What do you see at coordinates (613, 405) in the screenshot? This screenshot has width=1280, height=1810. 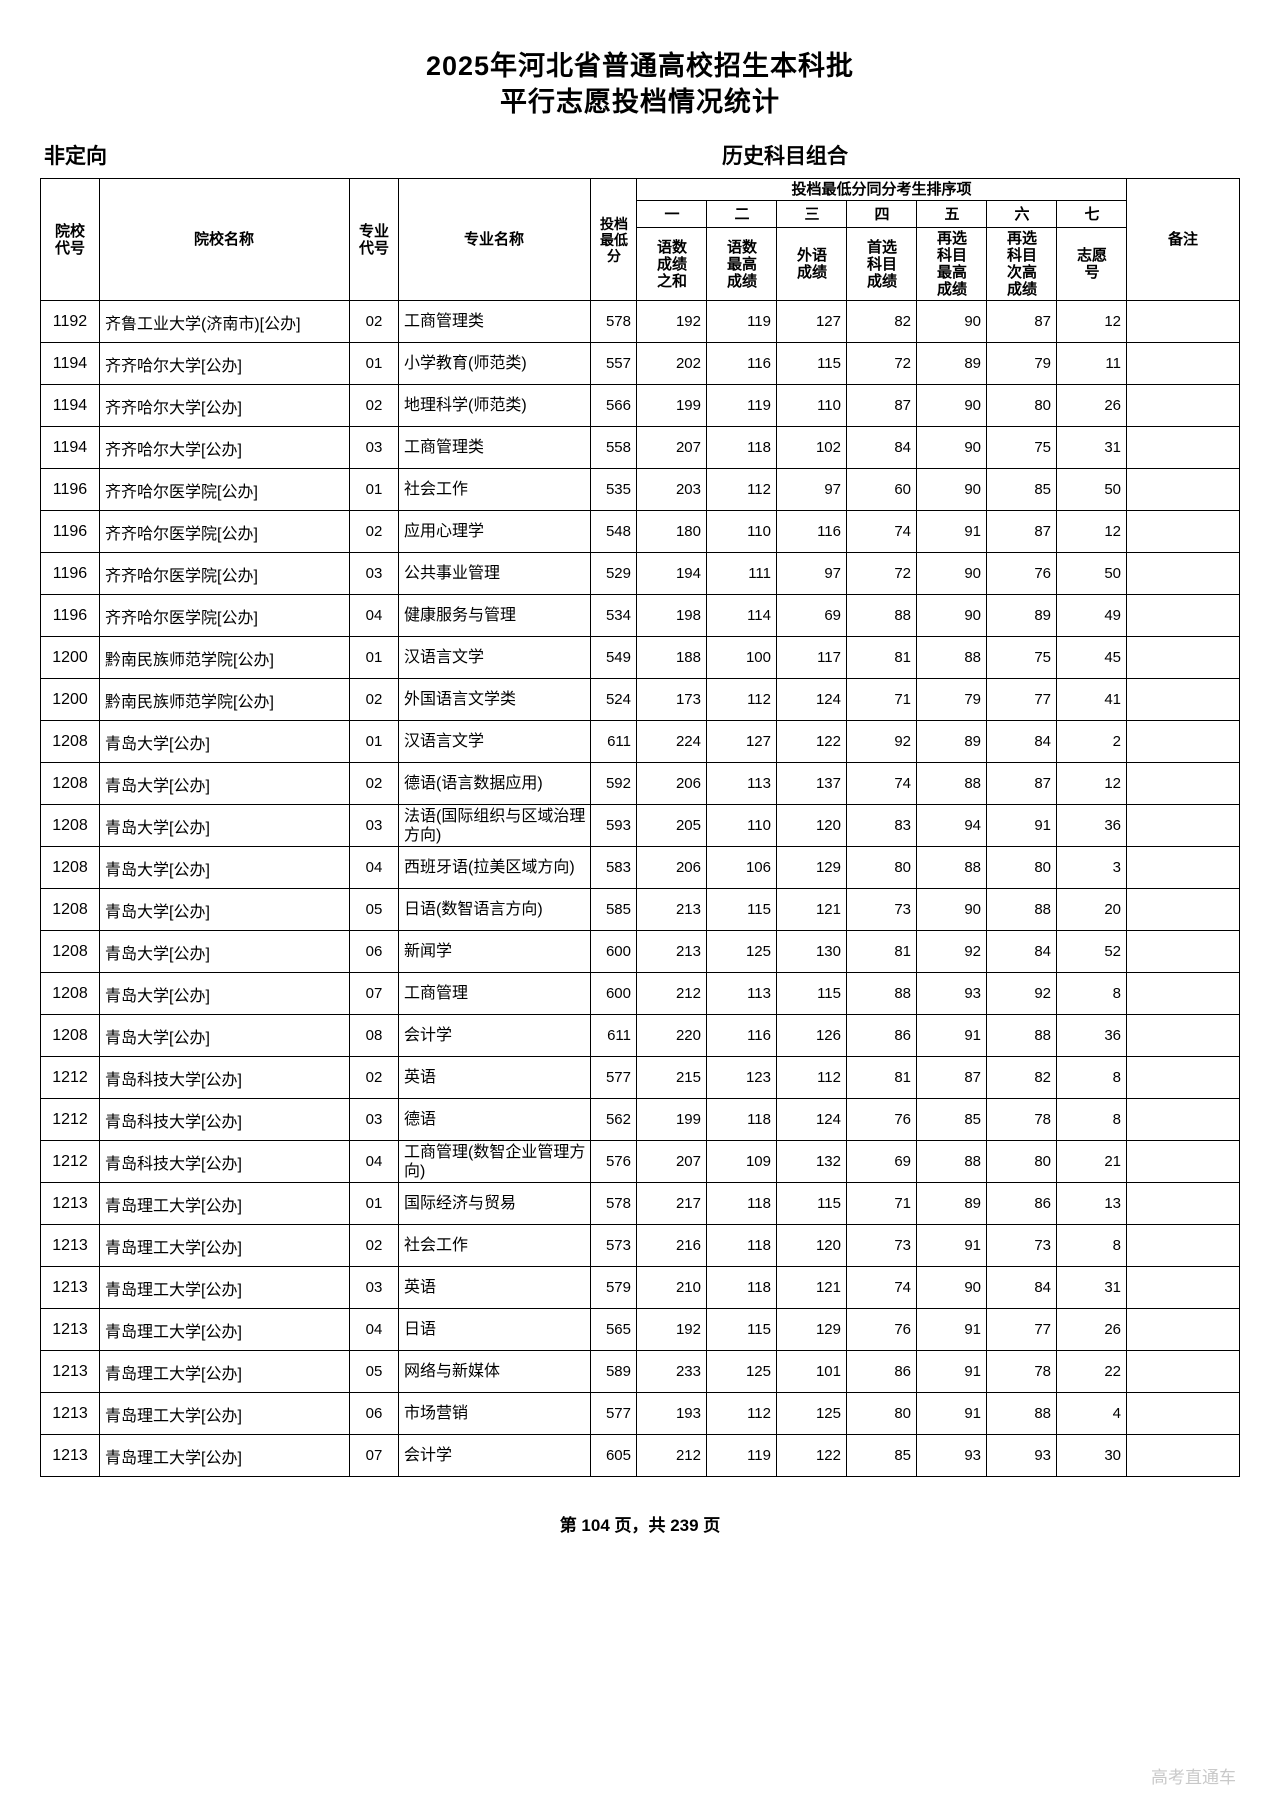 I see `cell-min-score: 566` at bounding box center [613, 405].